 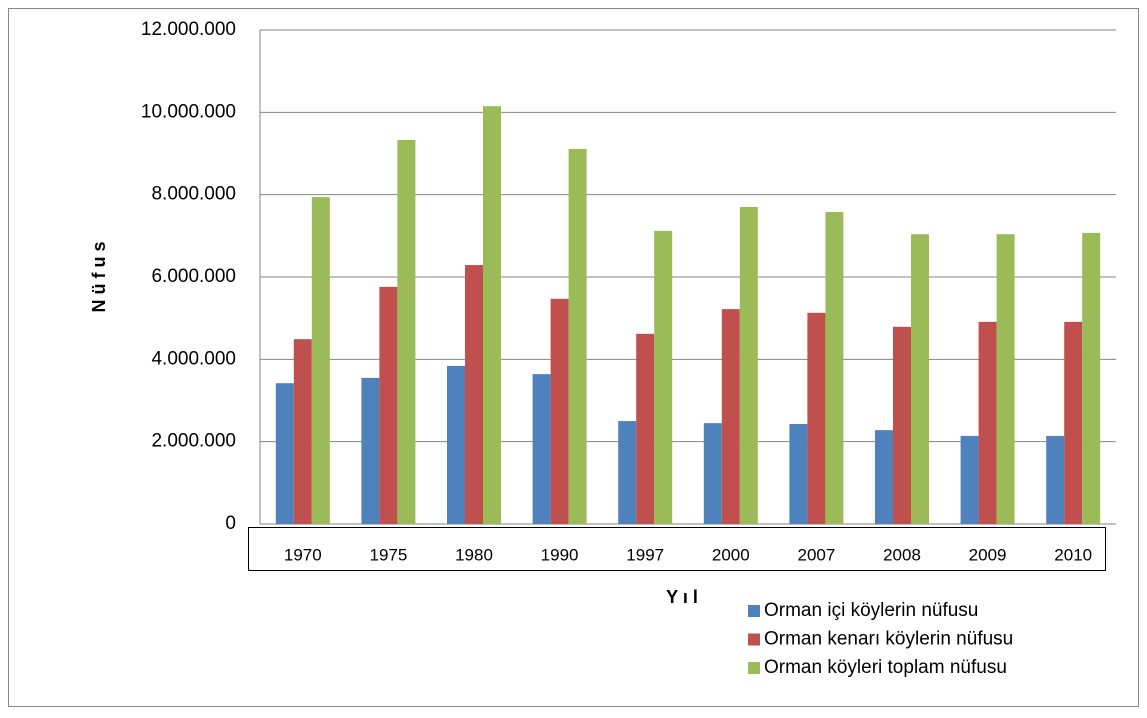 I want to click on y-axis-title: N ü f u s, so click(x=99, y=277).